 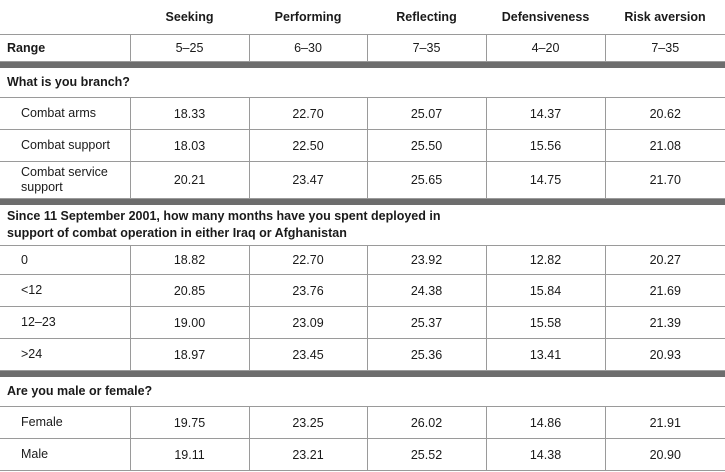 What do you see at coordinates (426, 145) in the screenshot?
I see `cell-value: 25.50` at bounding box center [426, 145].